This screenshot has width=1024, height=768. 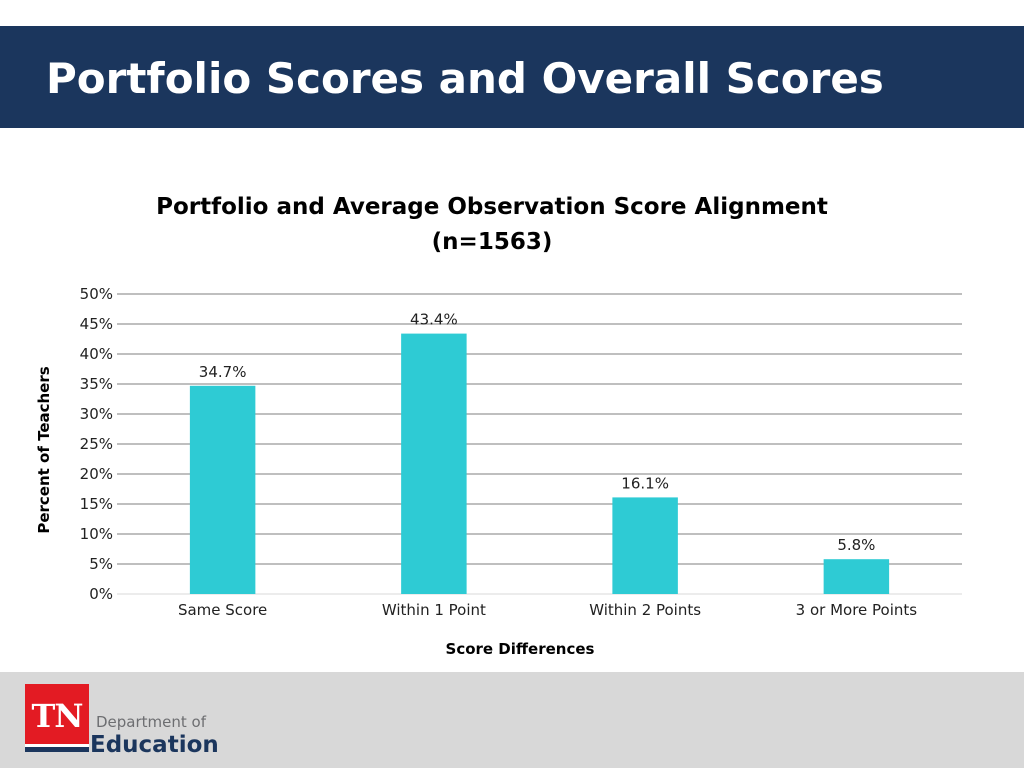 I want to click on y-tick-label: 20%, so click(x=96, y=474).